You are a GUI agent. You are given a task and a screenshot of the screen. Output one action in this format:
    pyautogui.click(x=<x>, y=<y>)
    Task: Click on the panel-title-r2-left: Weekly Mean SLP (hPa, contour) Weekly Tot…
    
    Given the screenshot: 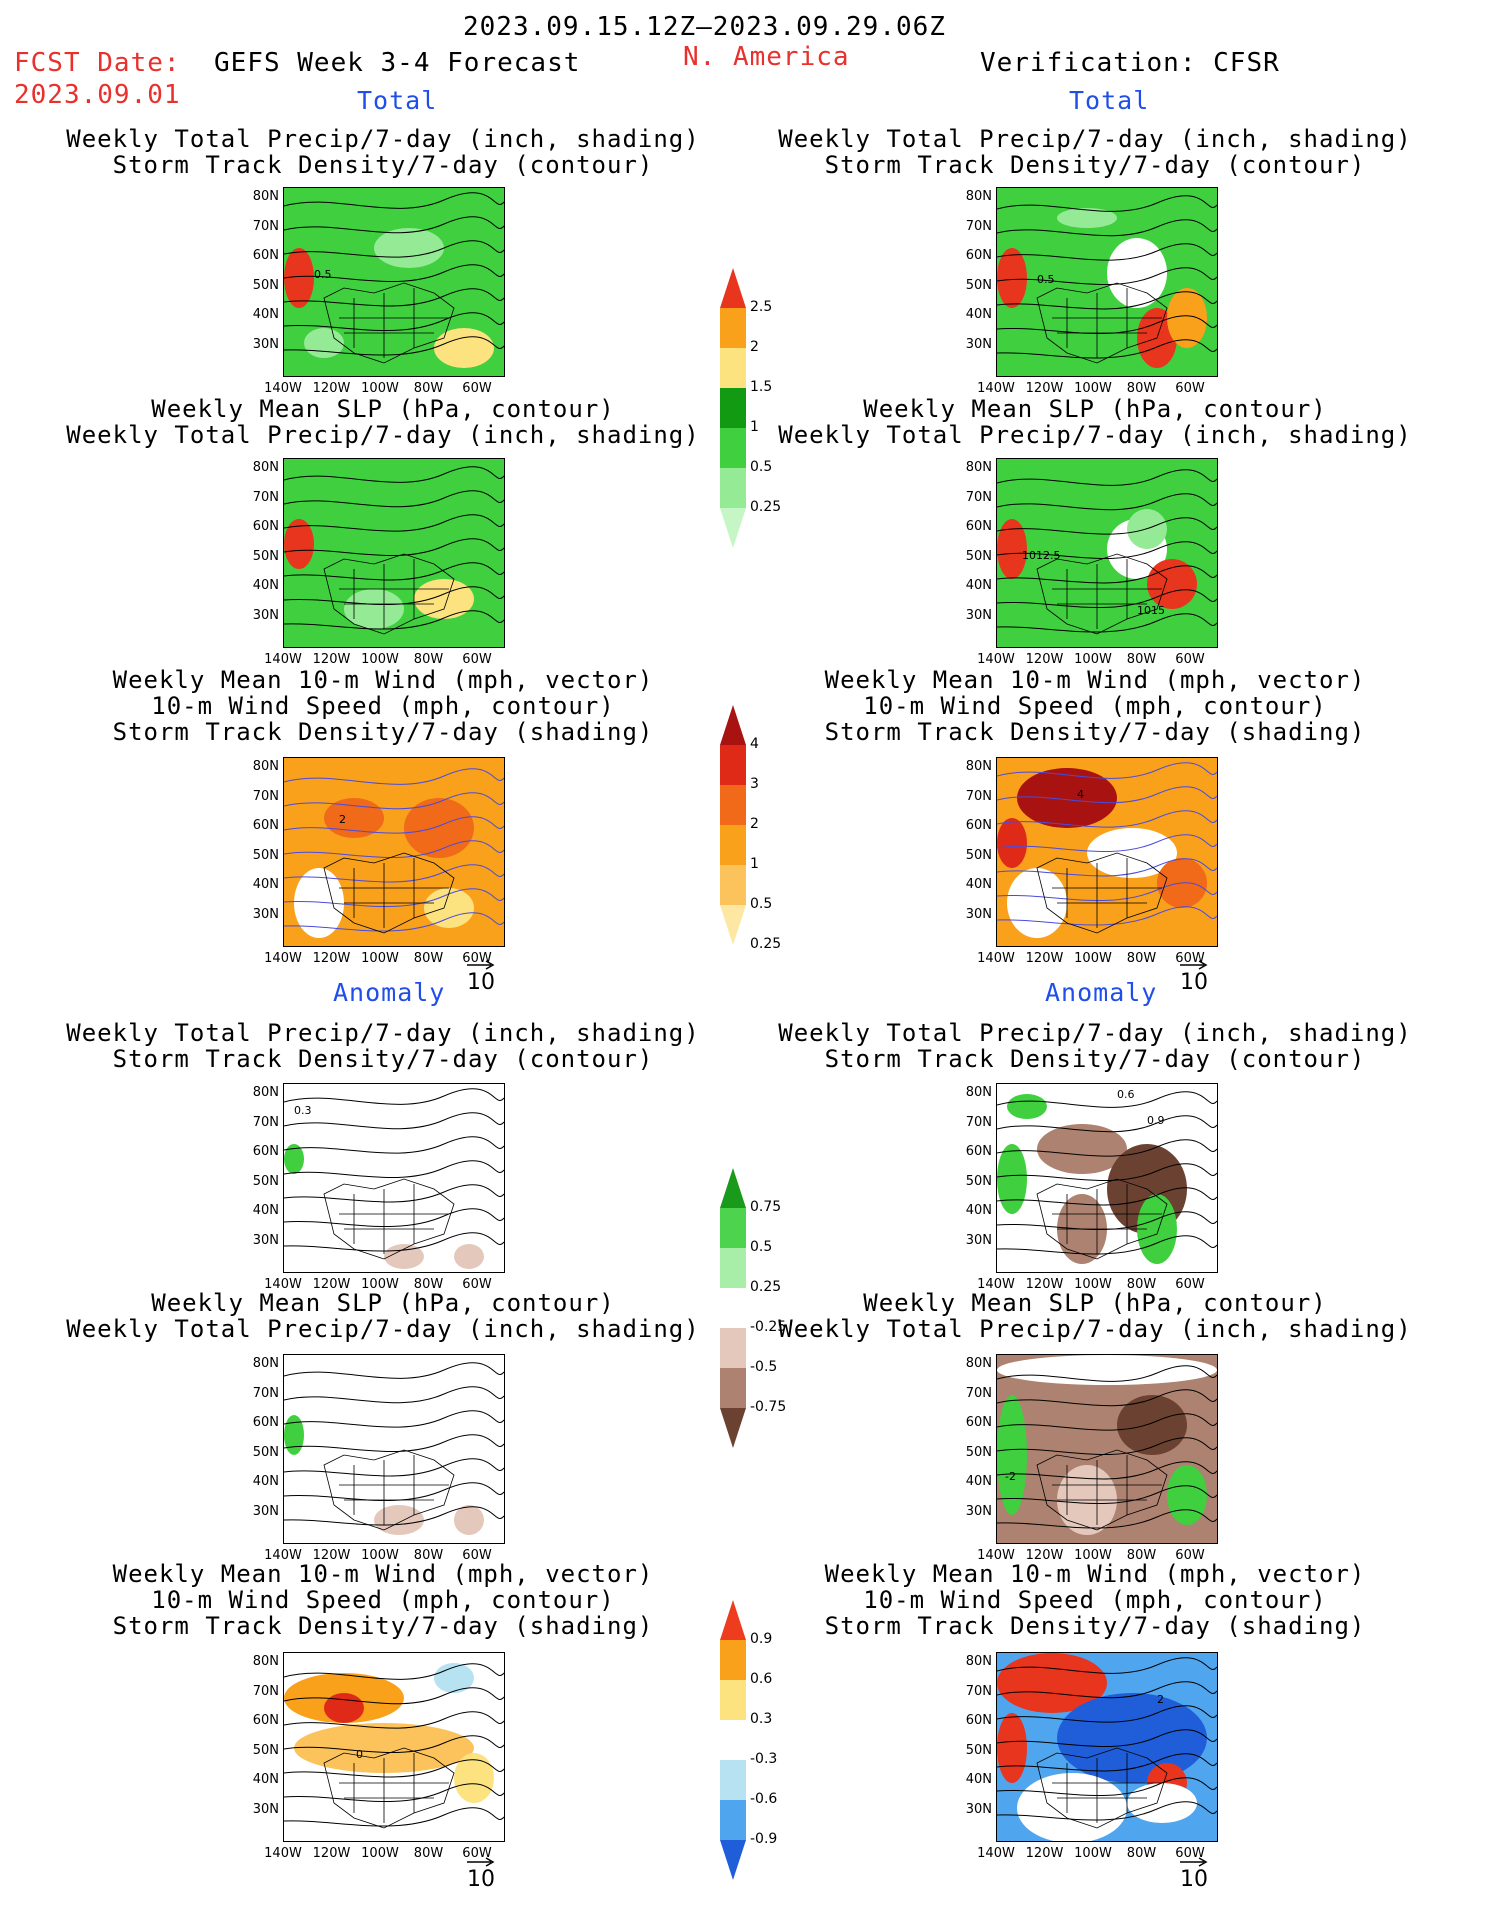 What is the action you would take?
    pyautogui.click(x=383, y=422)
    